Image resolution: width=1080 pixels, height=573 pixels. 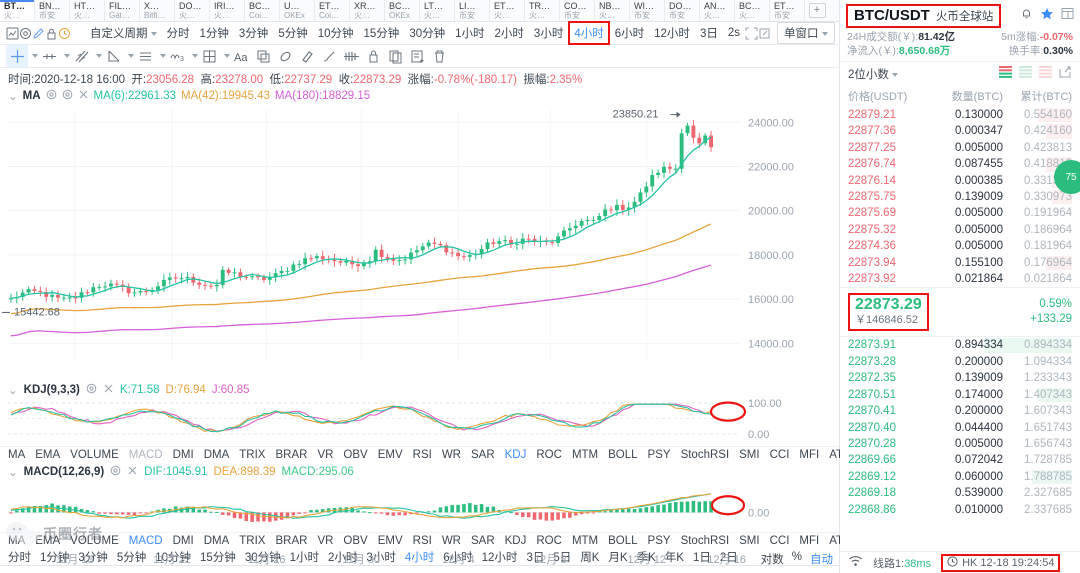 What do you see at coordinates (123, 33) in the screenshot?
I see `custom-period-button: 自定义周期` at bounding box center [123, 33].